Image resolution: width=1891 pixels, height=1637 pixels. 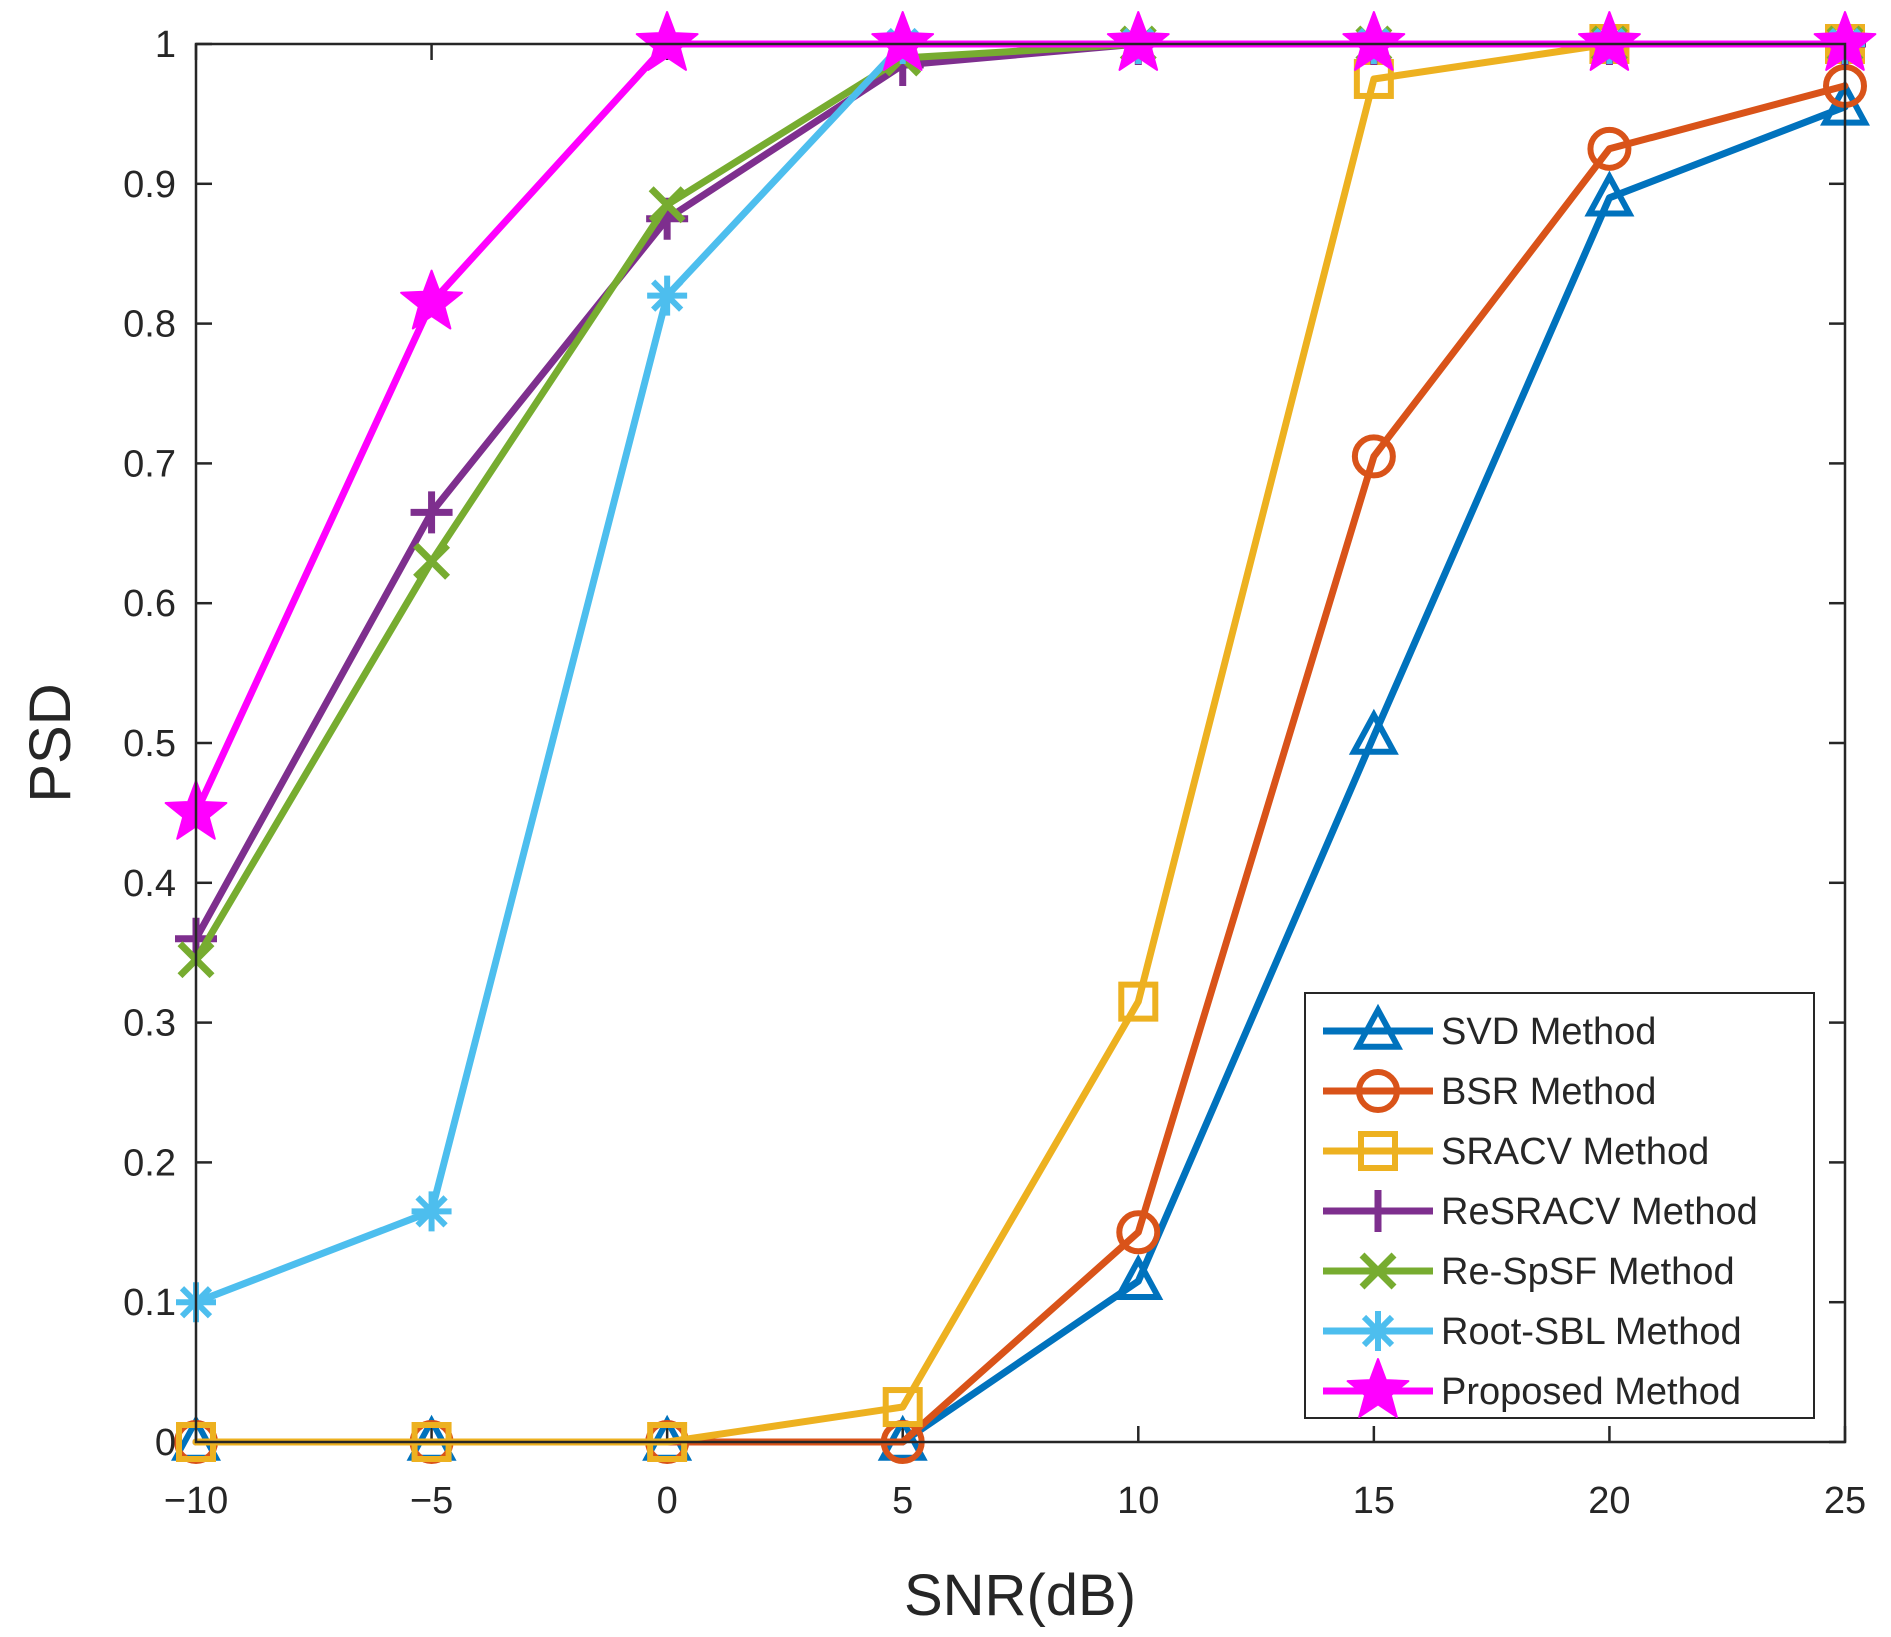 What do you see at coordinates (1591, 1332) in the screenshot?
I see `legend-label: Root-SBL Method` at bounding box center [1591, 1332].